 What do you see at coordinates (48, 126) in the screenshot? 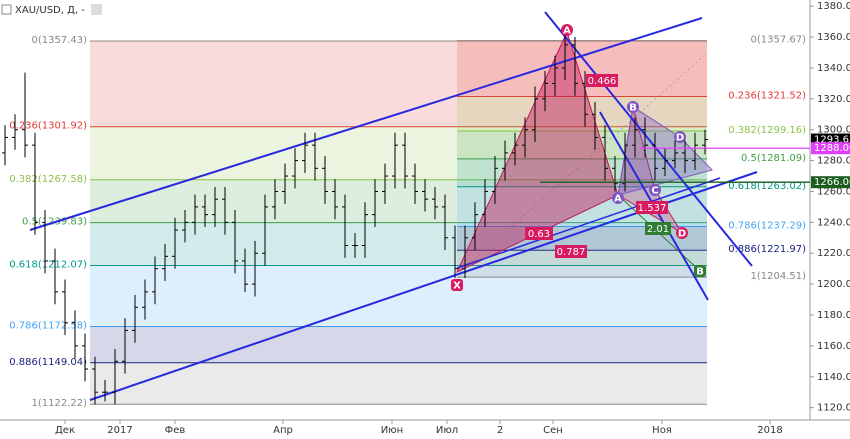
I see `fib-label: 0.236(1301.92)` at bounding box center [48, 126].